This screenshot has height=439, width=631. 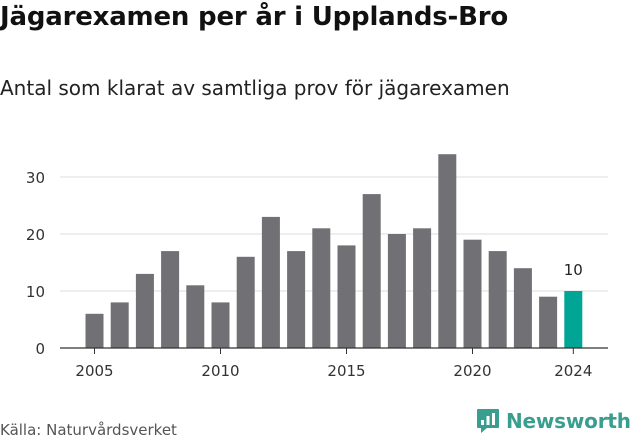 What do you see at coordinates (254, 17) in the screenshot?
I see `chart-title: Jägarexamen per år i Upplands-Bro` at bounding box center [254, 17].